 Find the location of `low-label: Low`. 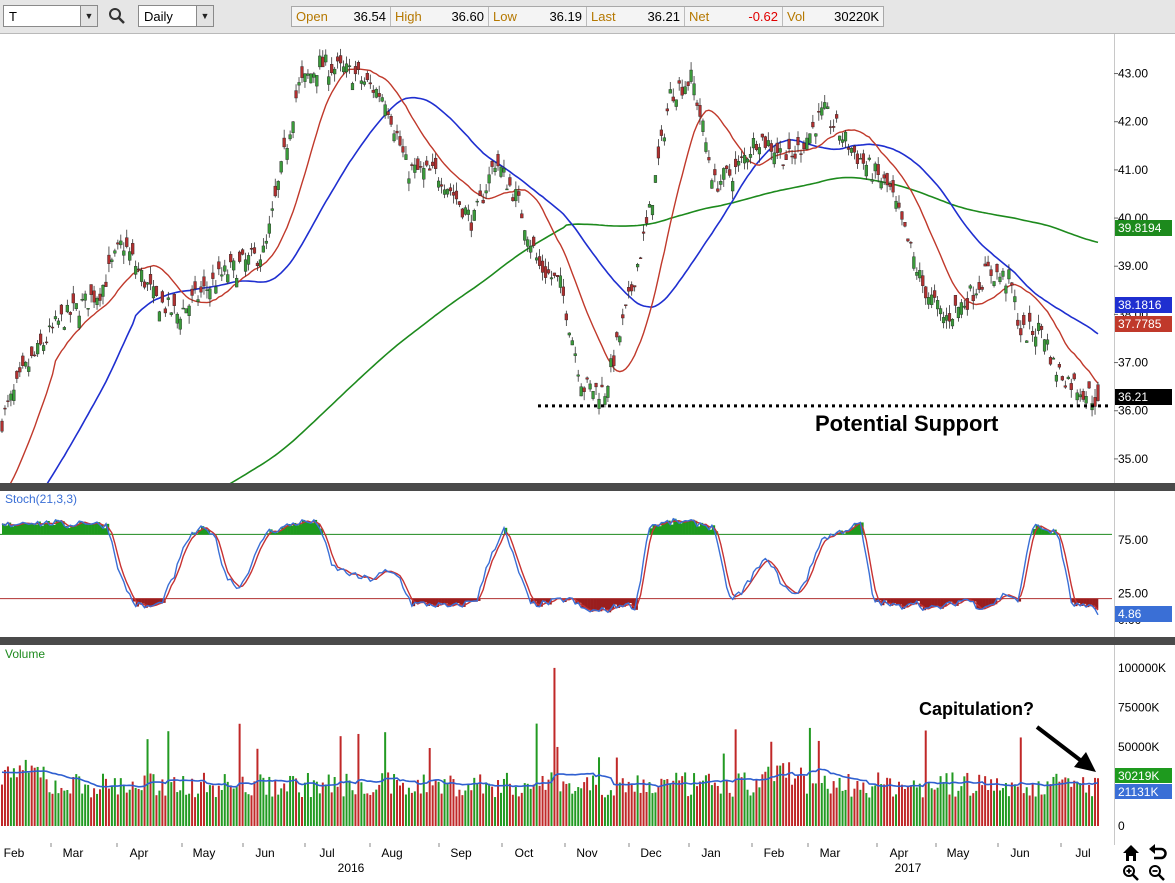

low-label: Low is located at coordinates (505, 16).